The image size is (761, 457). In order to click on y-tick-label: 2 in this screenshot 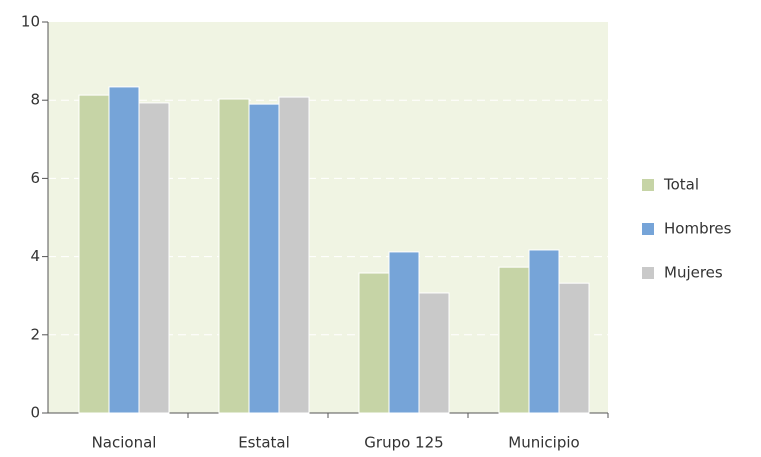, I will do `click(35, 334)`.